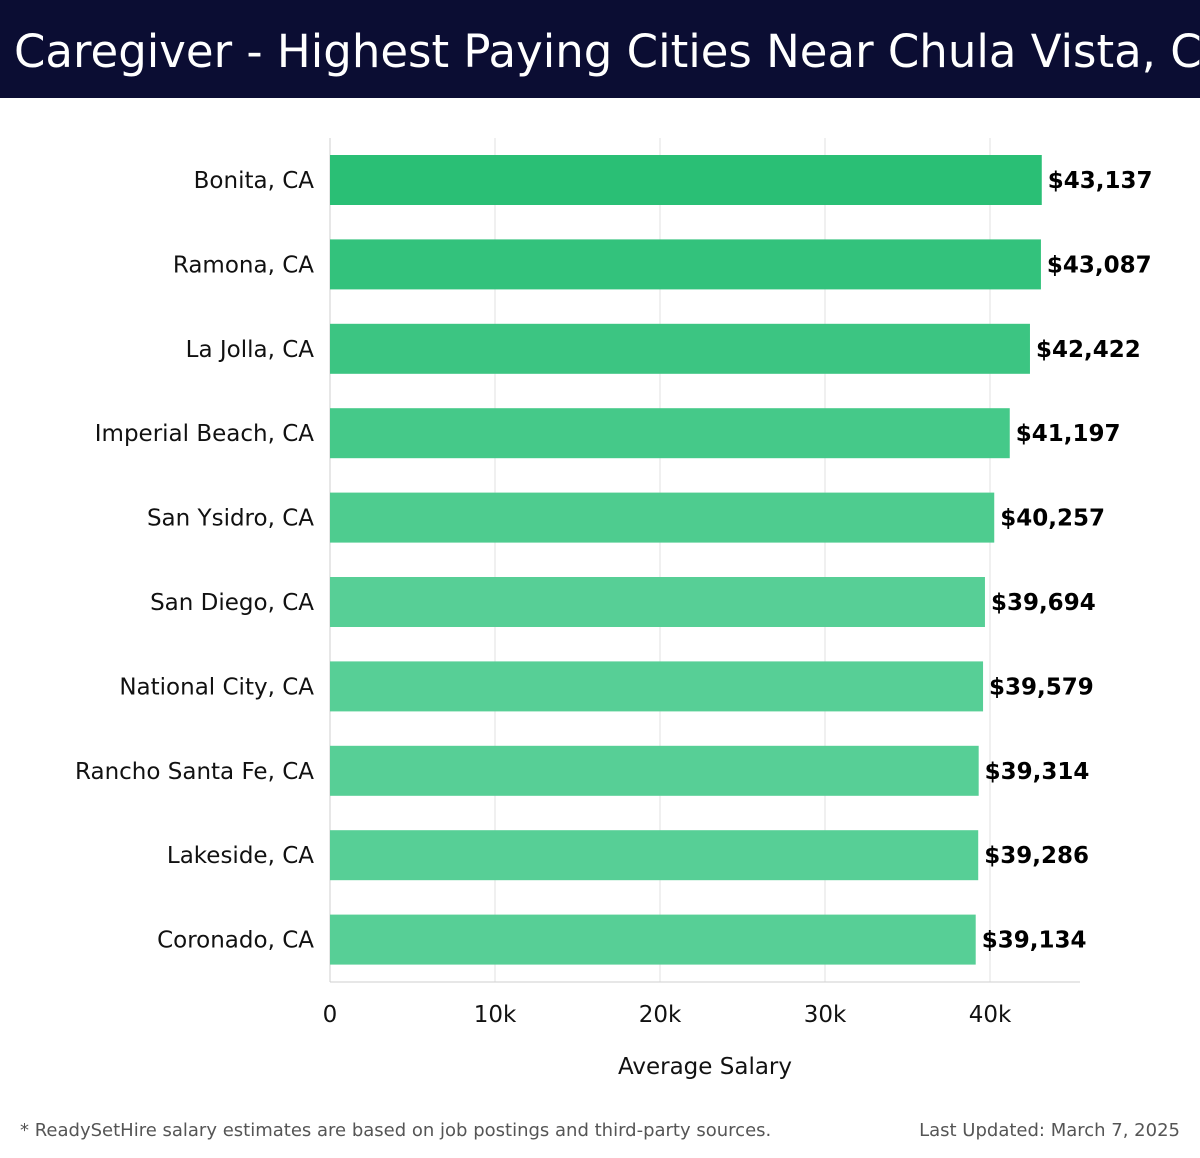  What do you see at coordinates (1099, 265) in the screenshot?
I see `value-label-1: $43,087` at bounding box center [1099, 265].